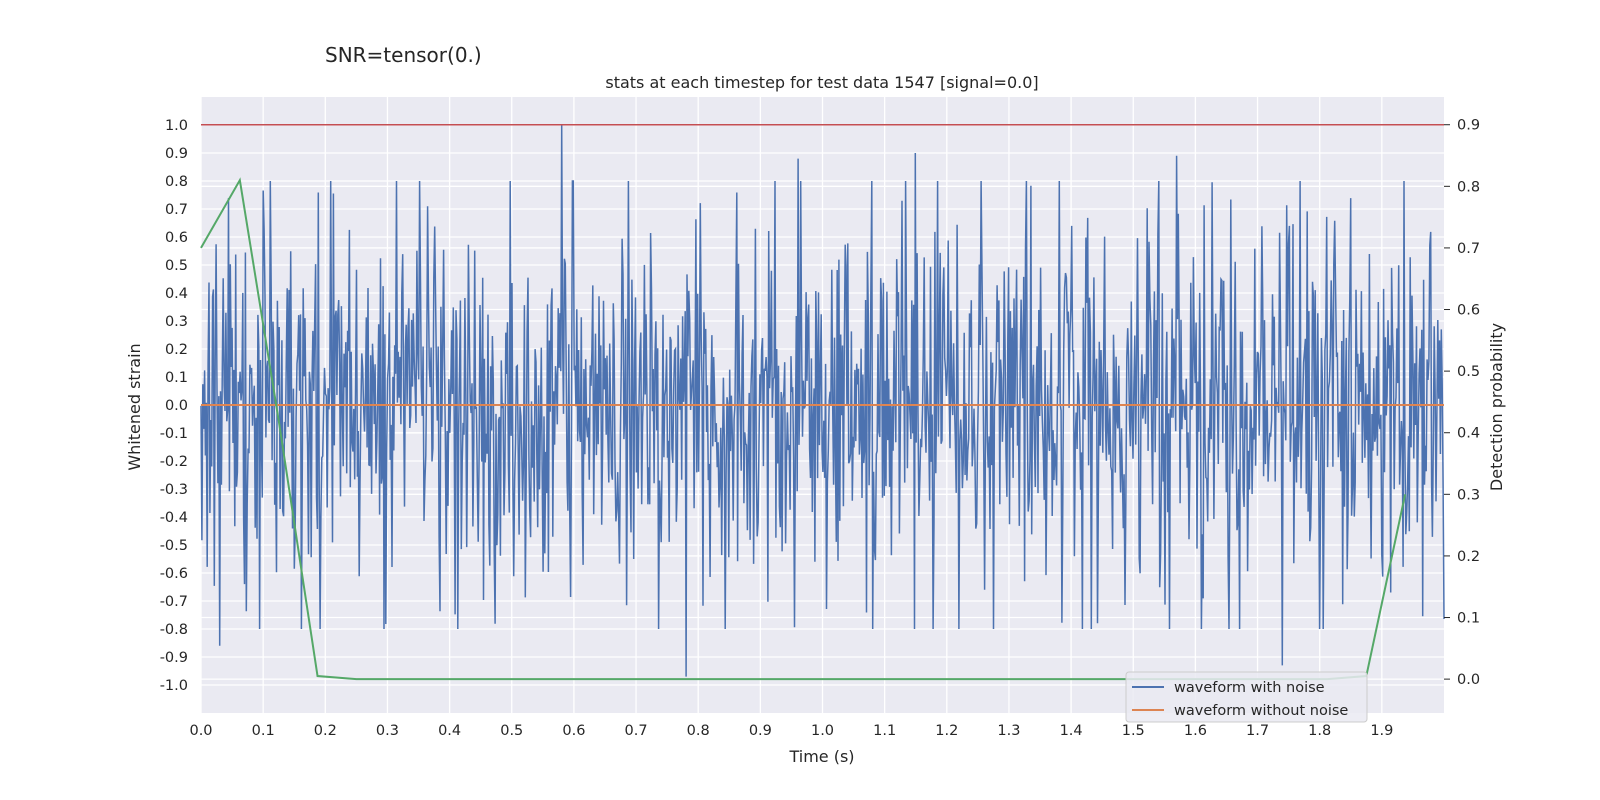  Describe the element at coordinates (760, 731) in the screenshot. I see `x-tick-label: 0.9` at that location.